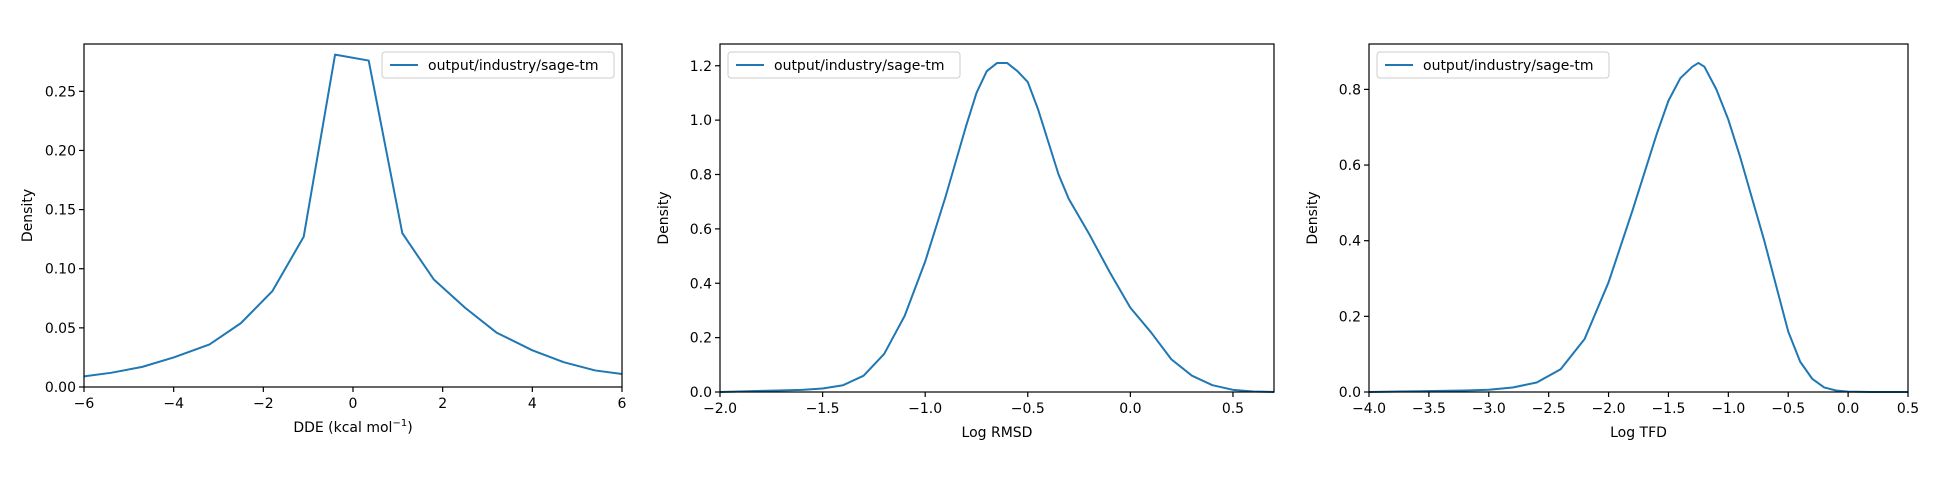  I want to click on x-axis-label: Log TFD, so click(1638, 433).